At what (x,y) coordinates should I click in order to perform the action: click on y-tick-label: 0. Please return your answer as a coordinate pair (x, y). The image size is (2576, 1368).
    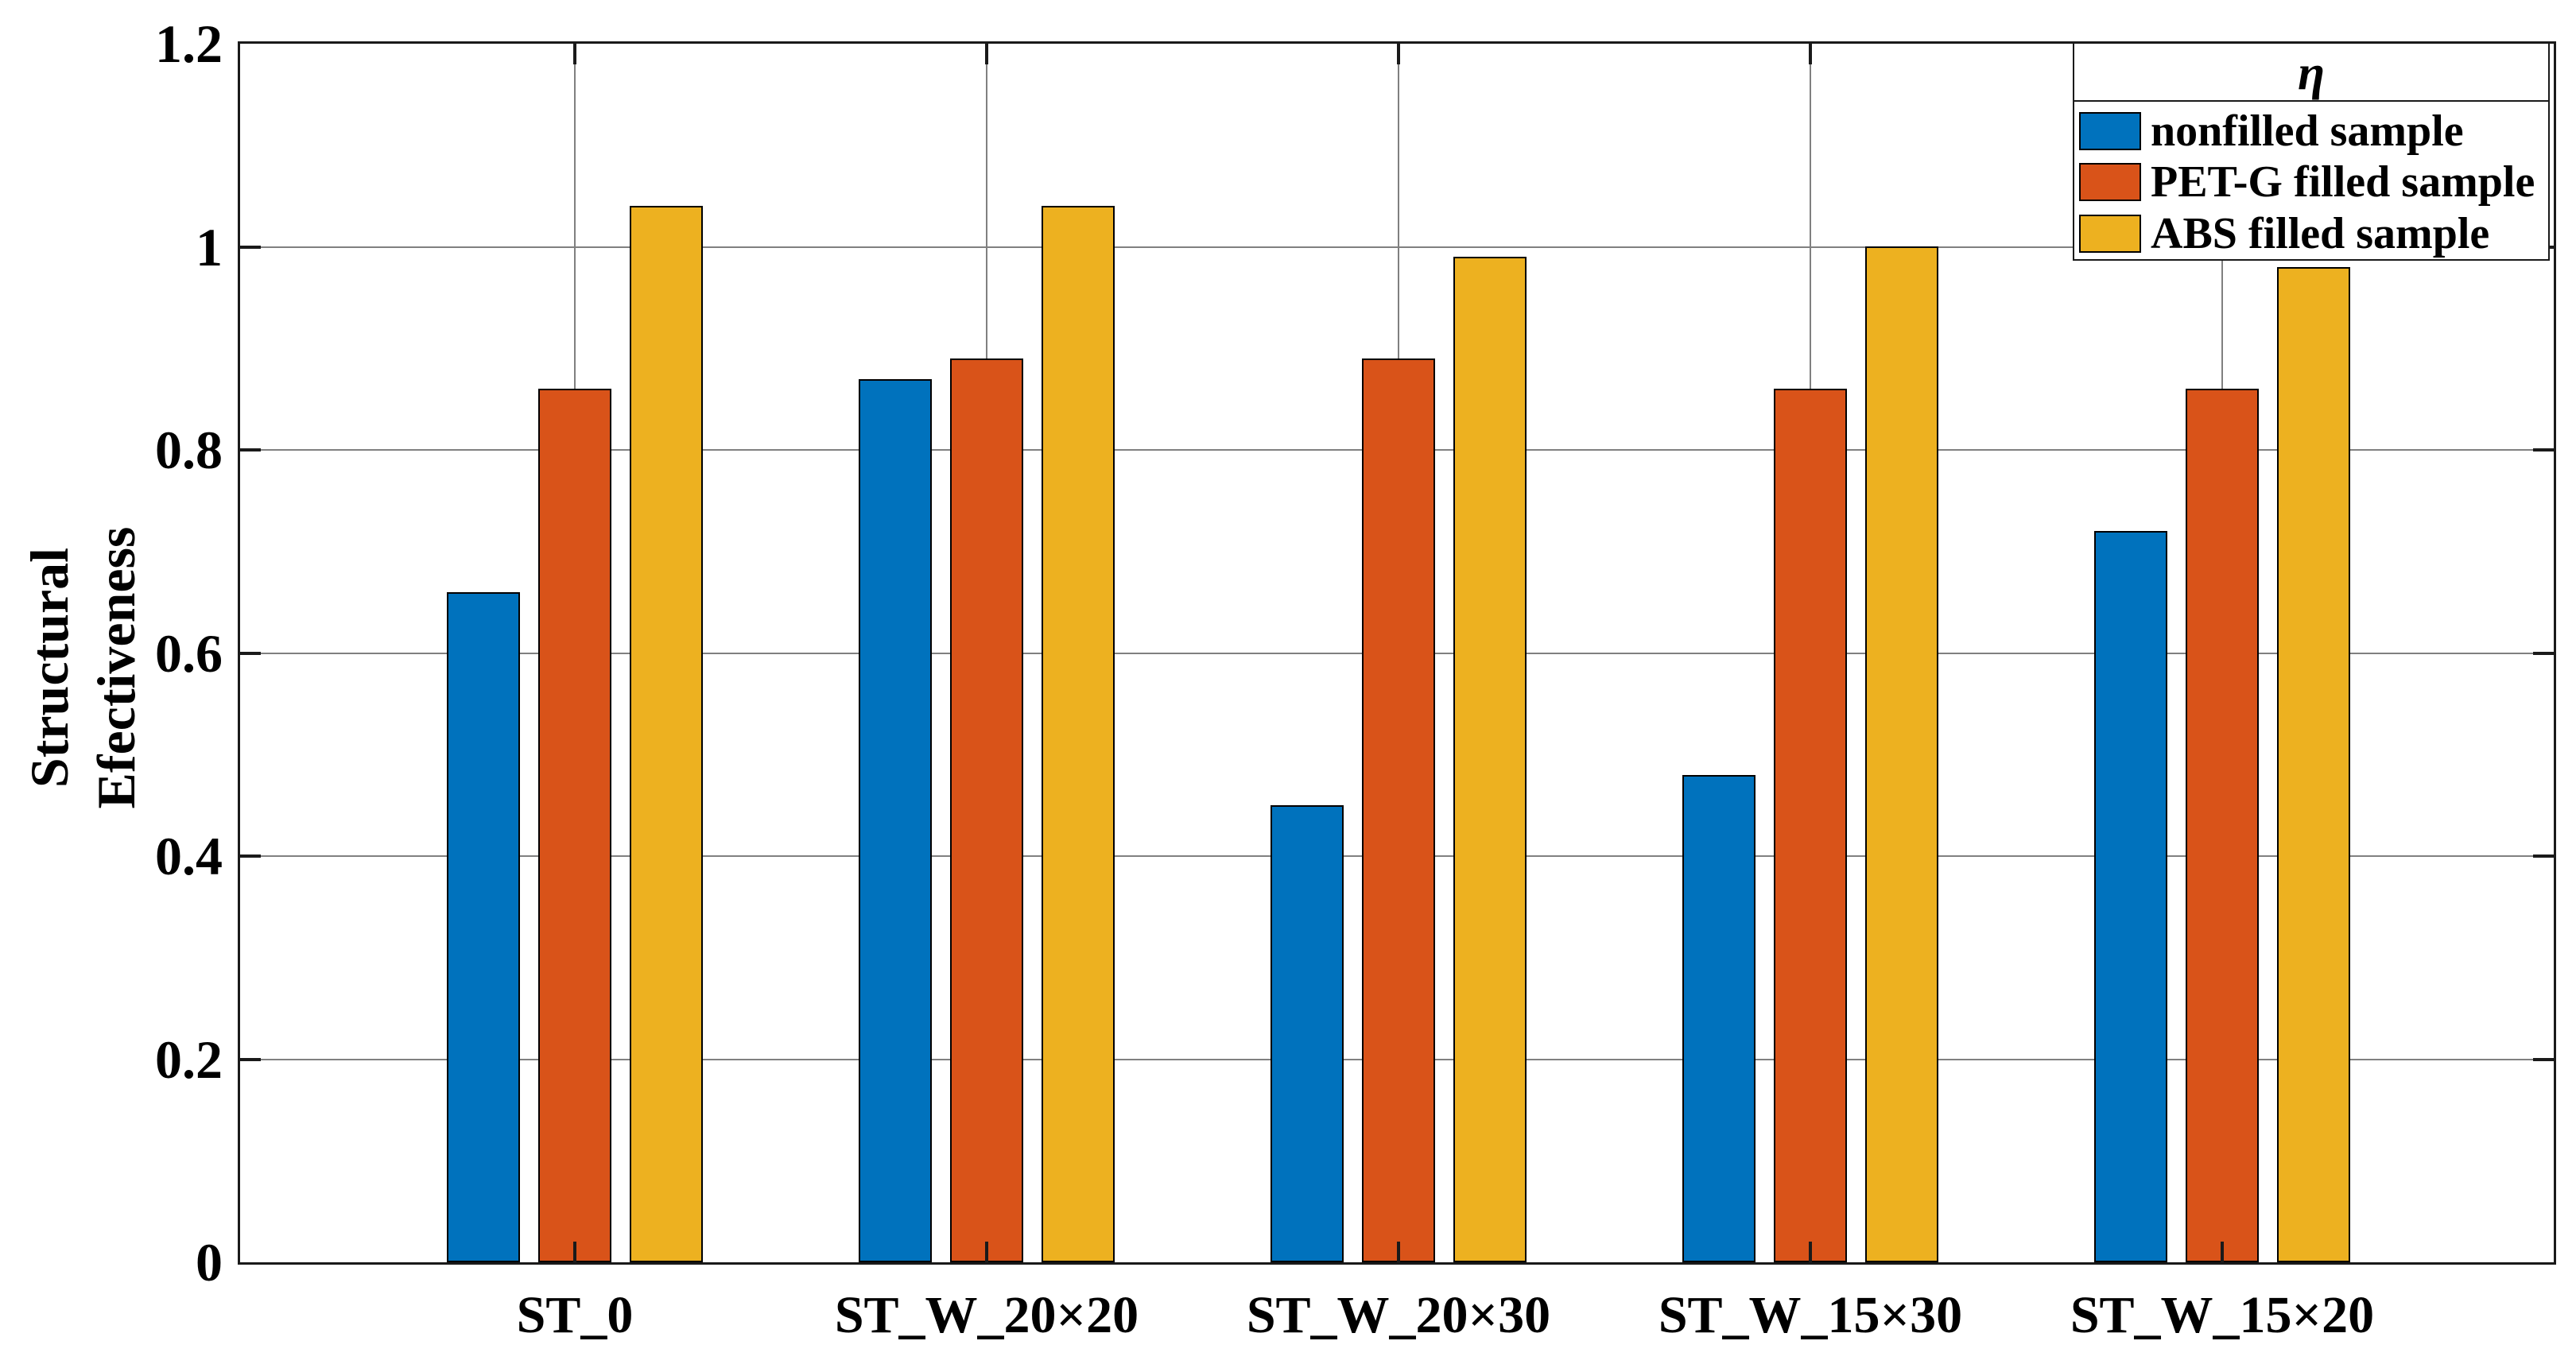
    Looking at the image, I should click on (210, 1262).